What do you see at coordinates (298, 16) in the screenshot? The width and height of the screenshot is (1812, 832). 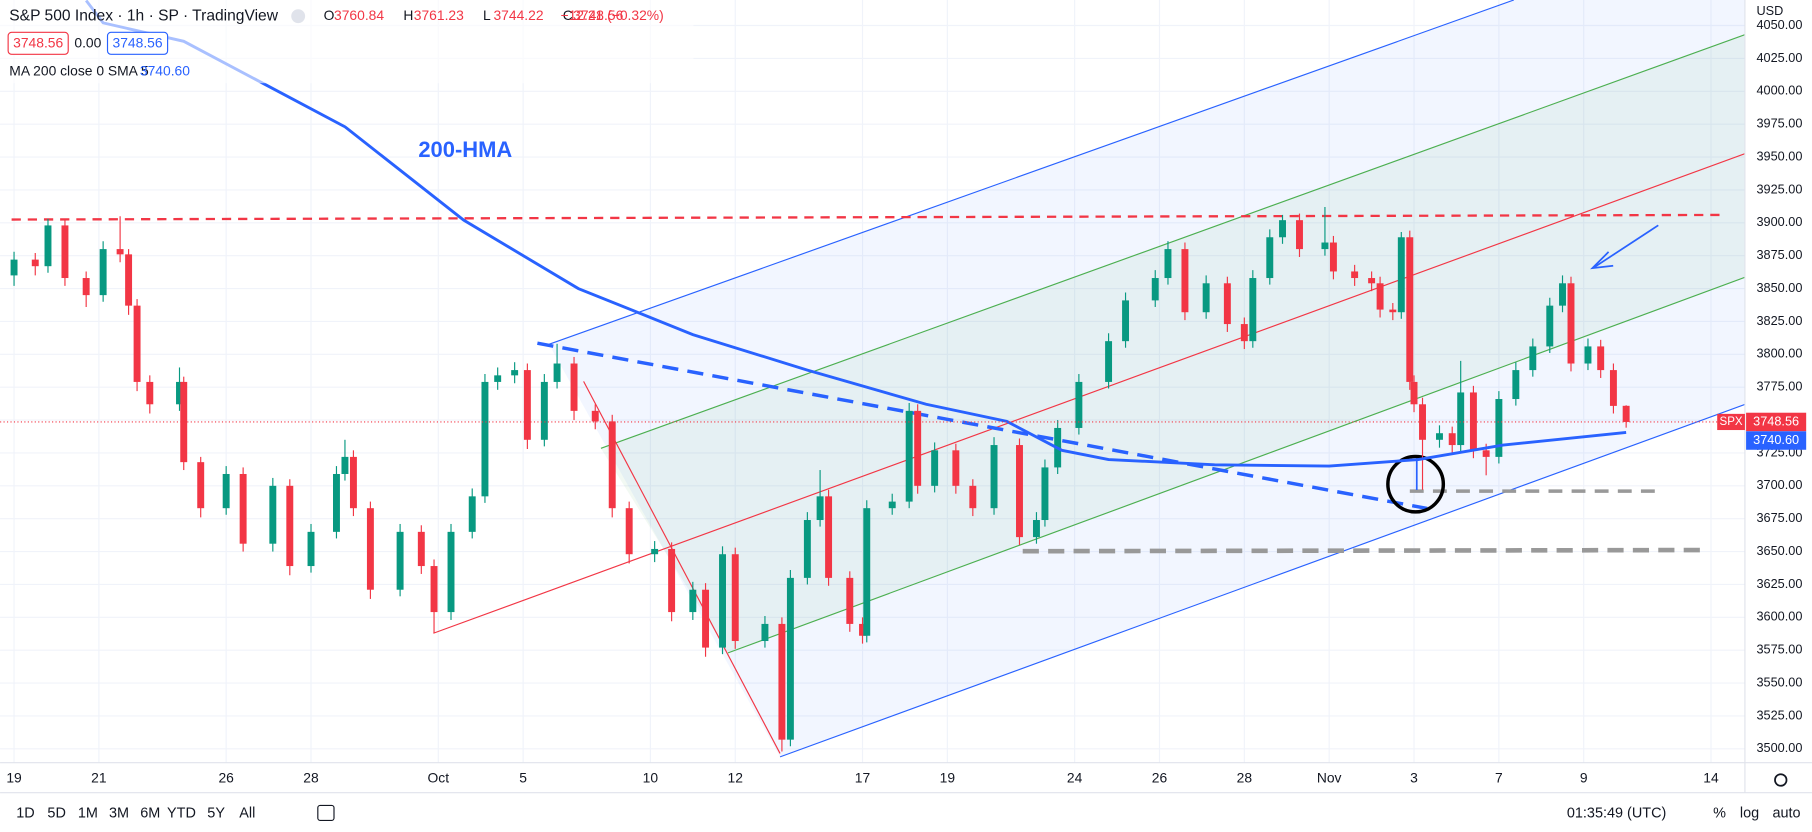 I see `status-dot` at bounding box center [298, 16].